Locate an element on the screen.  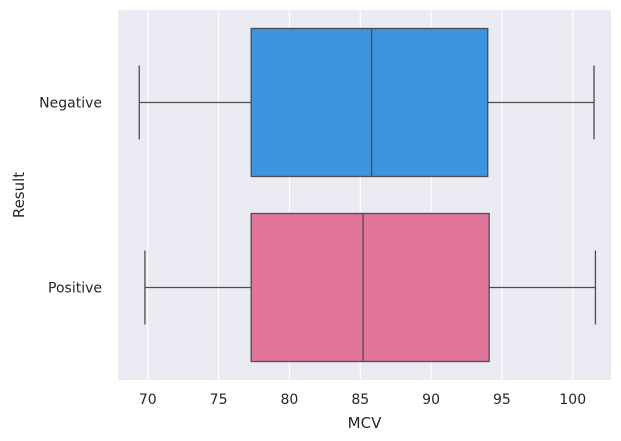
y-tick-labels: Negative Positive is located at coordinates (70, 196).